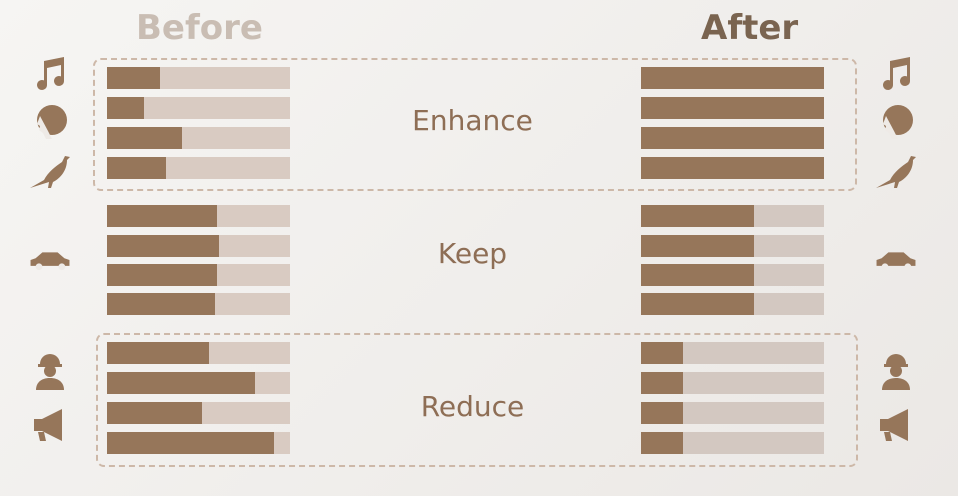  What do you see at coordinates (472, 120) in the screenshot?
I see `enhance-label: Enhance` at bounding box center [472, 120].